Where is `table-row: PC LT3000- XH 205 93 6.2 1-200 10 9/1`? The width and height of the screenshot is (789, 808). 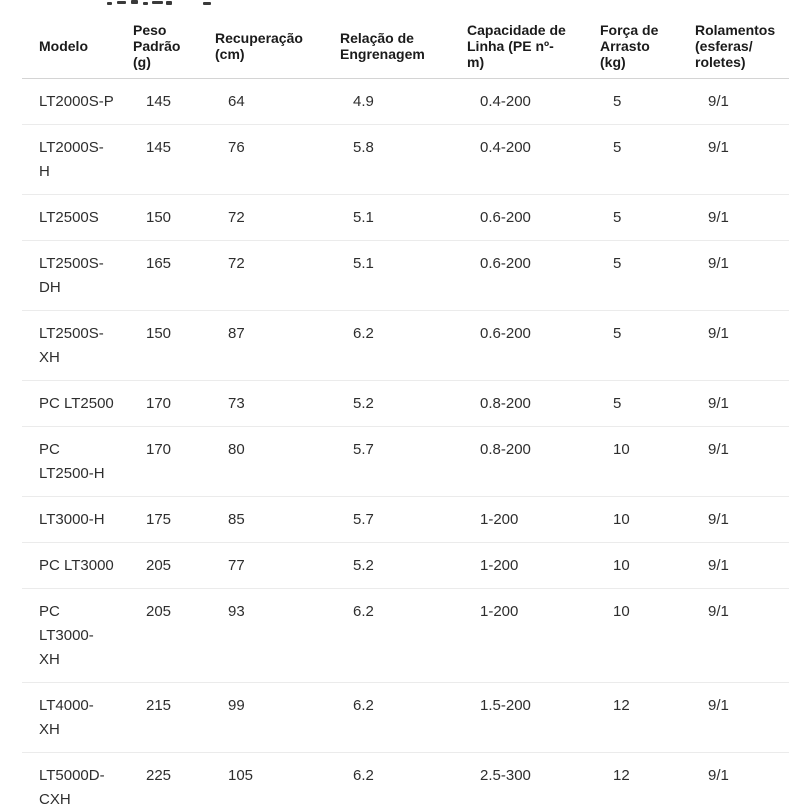
table-row: PC LT3000- XH 205 93 6.2 1-200 10 9/1 is located at coordinates (405, 635).